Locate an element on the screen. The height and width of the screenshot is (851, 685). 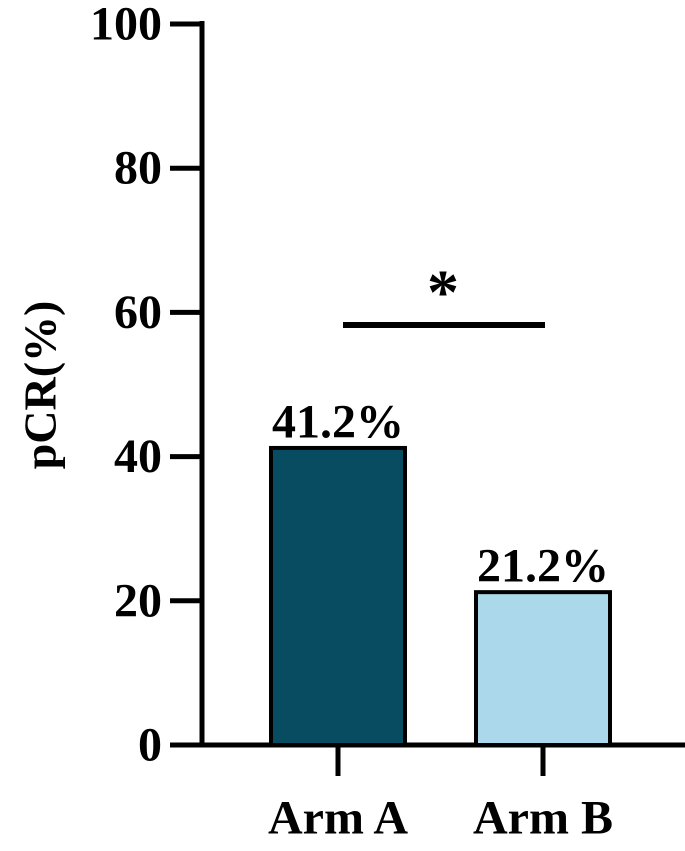
y-tick-label: 40 is located at coordinates (138, 456).